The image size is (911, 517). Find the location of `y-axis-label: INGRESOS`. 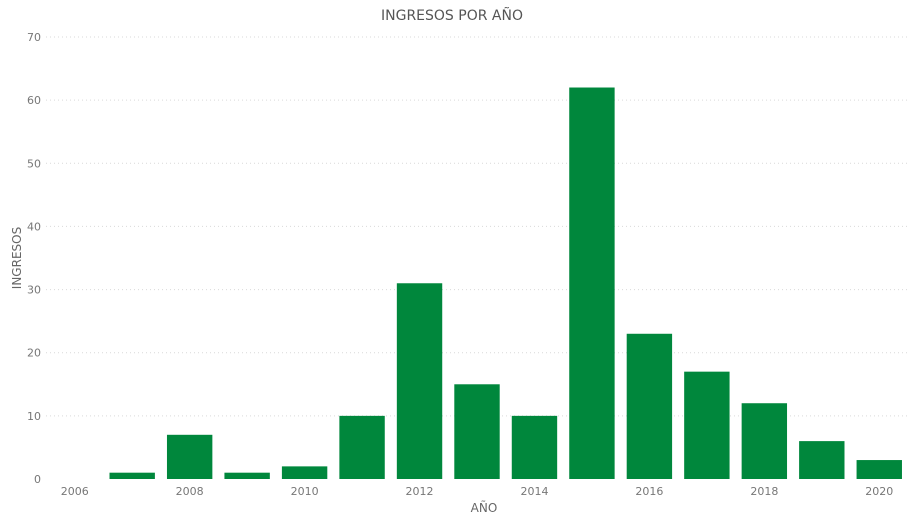

y-axis-label: INGRESOS is located at coordinates (17, 258).